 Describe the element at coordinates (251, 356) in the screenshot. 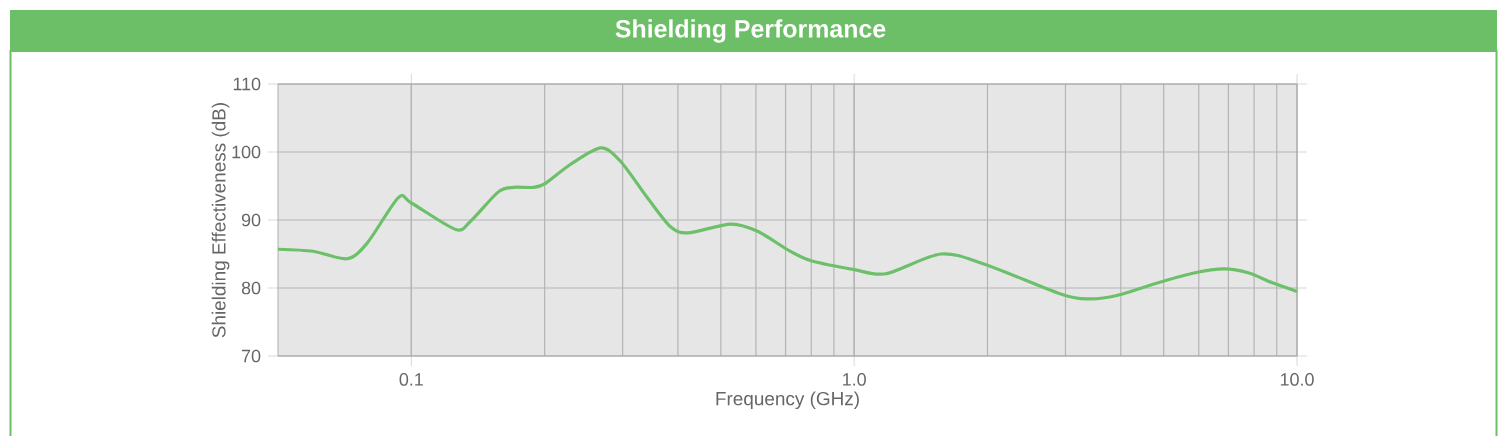

I see `y-tick-label: 70` at that location.